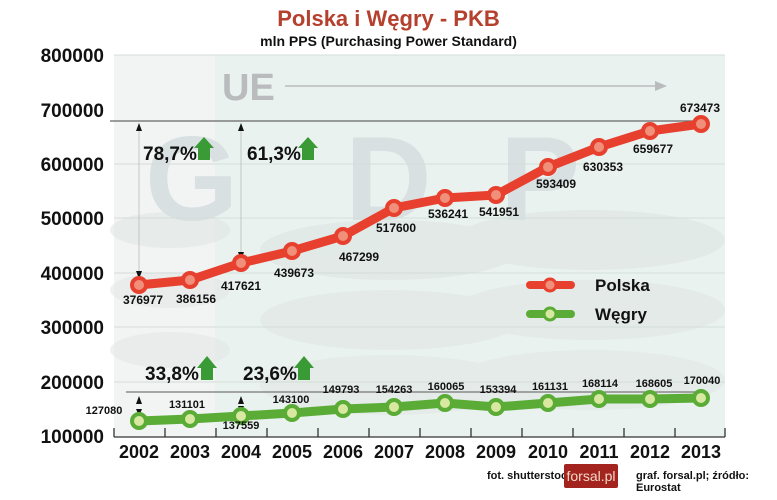 The width and height of the screenshot is (777, 500). I want to click on data-label: 170040, so click(702, 381).